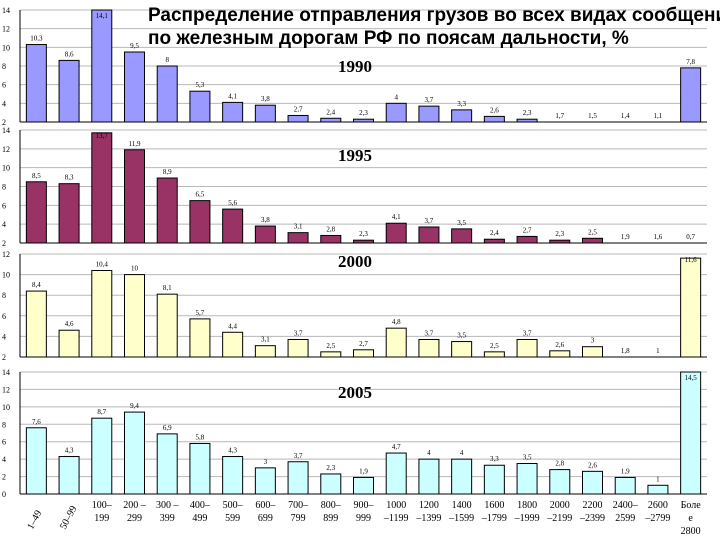 The image size is (720, 540). I want to click on y-tick-label: 4, so click(4, 224).